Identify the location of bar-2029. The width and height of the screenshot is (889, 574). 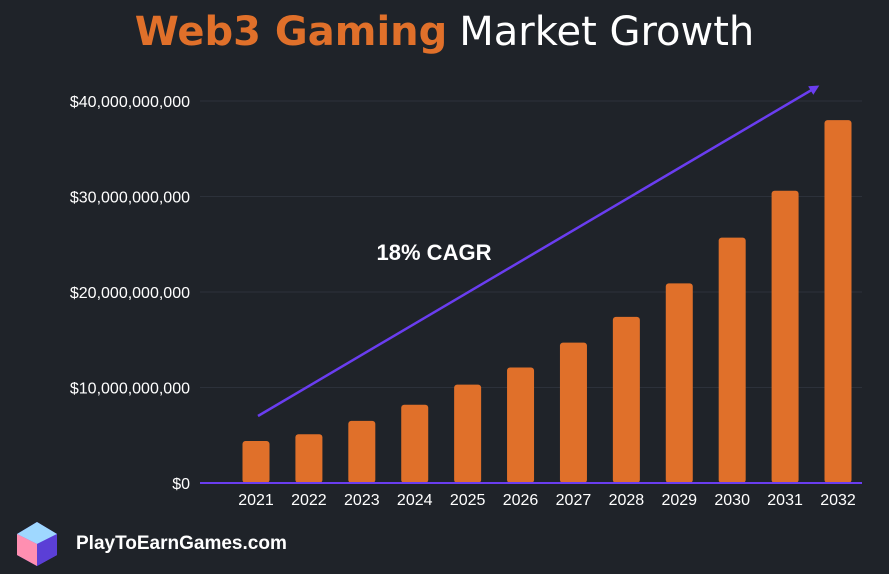
(679, 383).